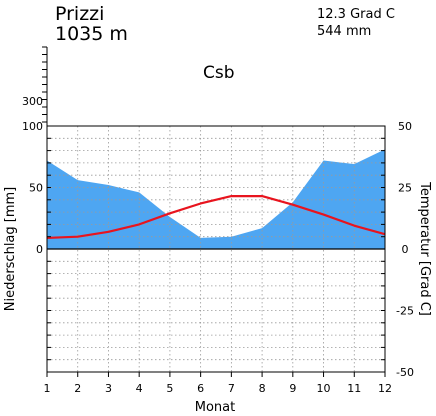  I want to click on climate-class: Csb, so click(219, 73).